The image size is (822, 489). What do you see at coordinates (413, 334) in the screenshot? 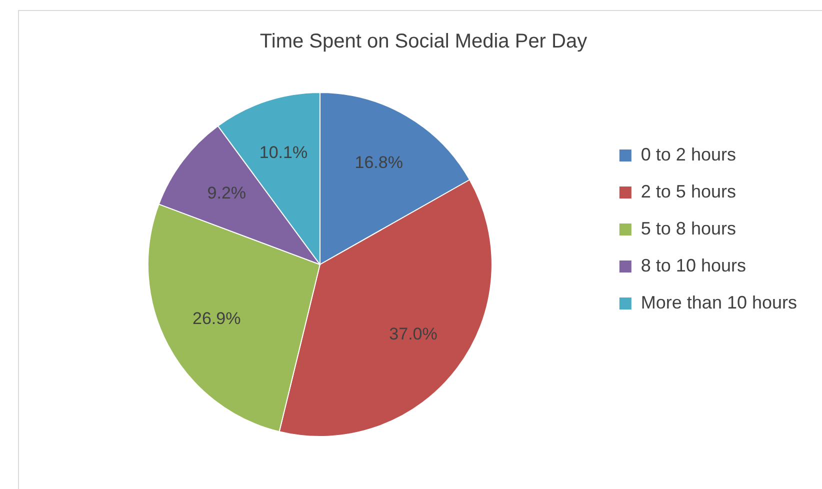
I see `data-label: 37.0%` at bounding box center [413, 334].